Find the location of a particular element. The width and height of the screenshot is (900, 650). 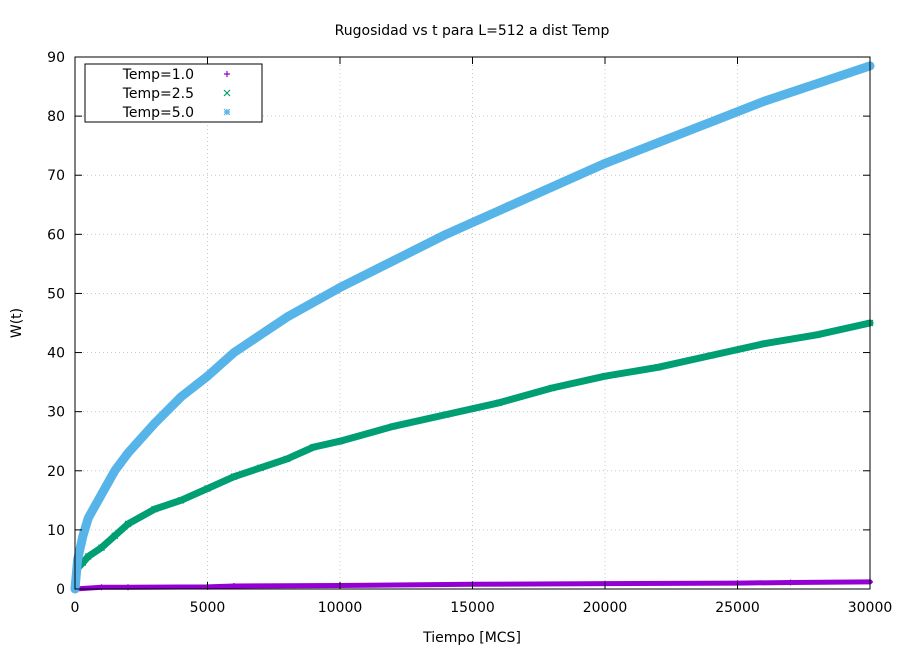

y-tick-label: 20 is located at coordinates (56, 472).